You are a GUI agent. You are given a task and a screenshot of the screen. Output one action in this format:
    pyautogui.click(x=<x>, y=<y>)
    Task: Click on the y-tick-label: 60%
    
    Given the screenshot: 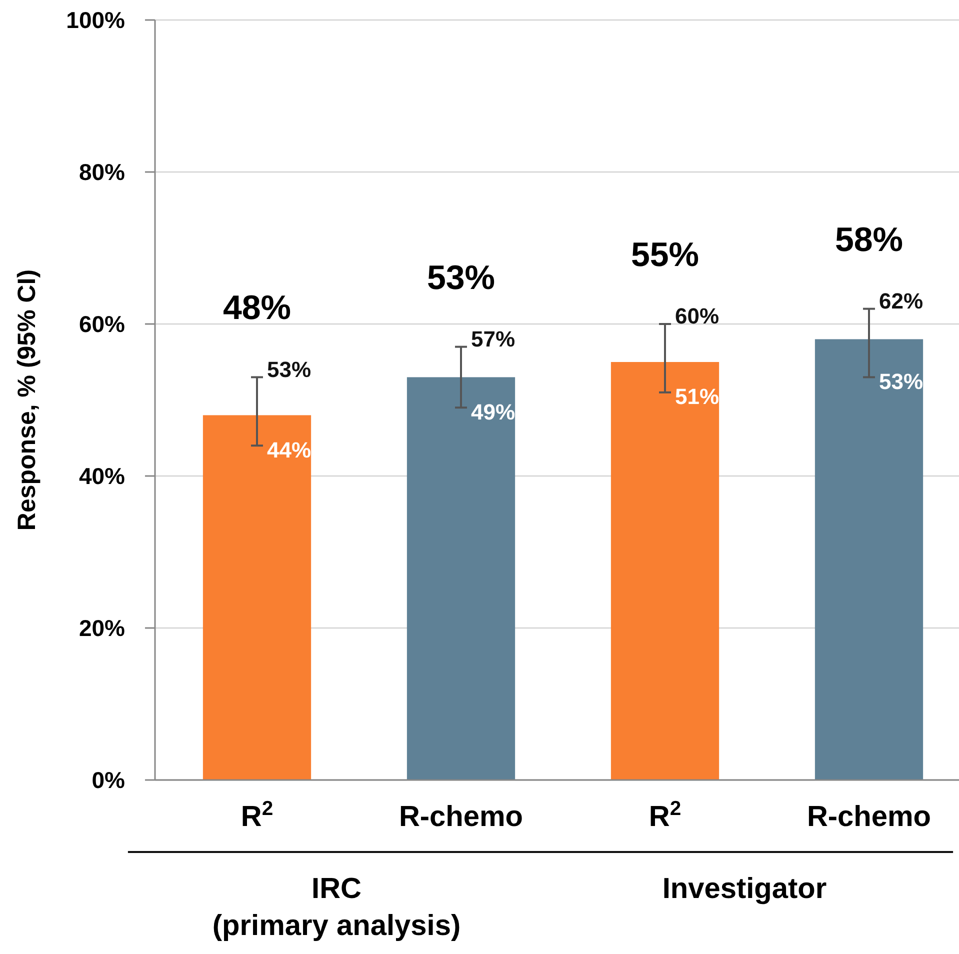 What is the action you would take?
    pyautogui.click(x=101, y=324)
    